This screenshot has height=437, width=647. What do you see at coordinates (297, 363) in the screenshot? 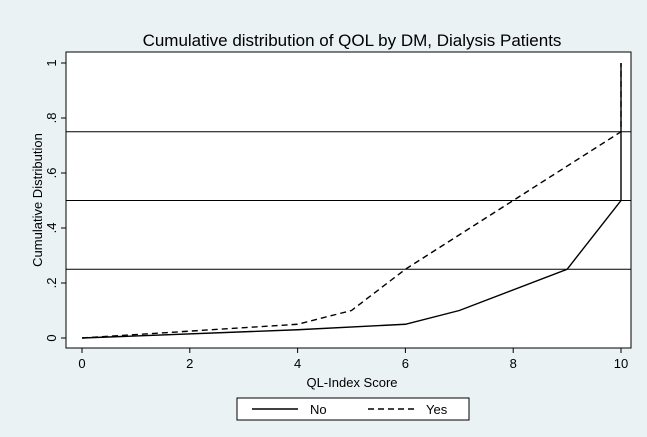
I see `x-tick-label-2: 4` at bounding box center [297, 363].